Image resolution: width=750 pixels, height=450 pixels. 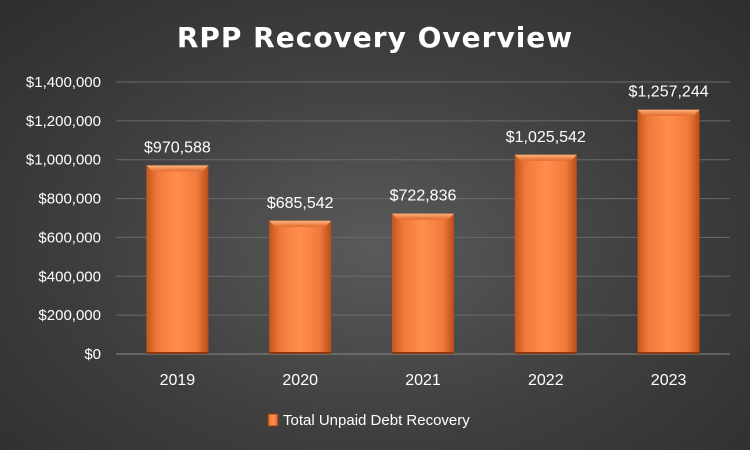 What do you see at coordinates (63, 160) in the screenshot?
I see `y-tick-label: $1,000,000` at bounding box center [63, 160].